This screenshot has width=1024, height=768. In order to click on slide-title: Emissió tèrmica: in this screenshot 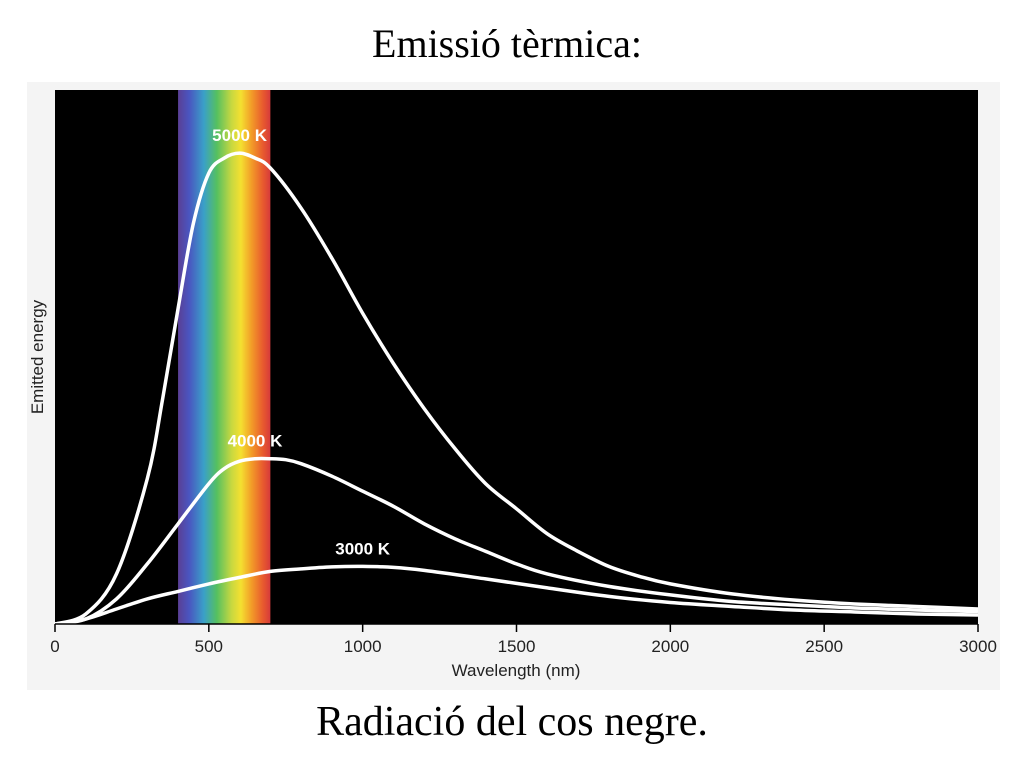, I will do `click(507, 43)`.